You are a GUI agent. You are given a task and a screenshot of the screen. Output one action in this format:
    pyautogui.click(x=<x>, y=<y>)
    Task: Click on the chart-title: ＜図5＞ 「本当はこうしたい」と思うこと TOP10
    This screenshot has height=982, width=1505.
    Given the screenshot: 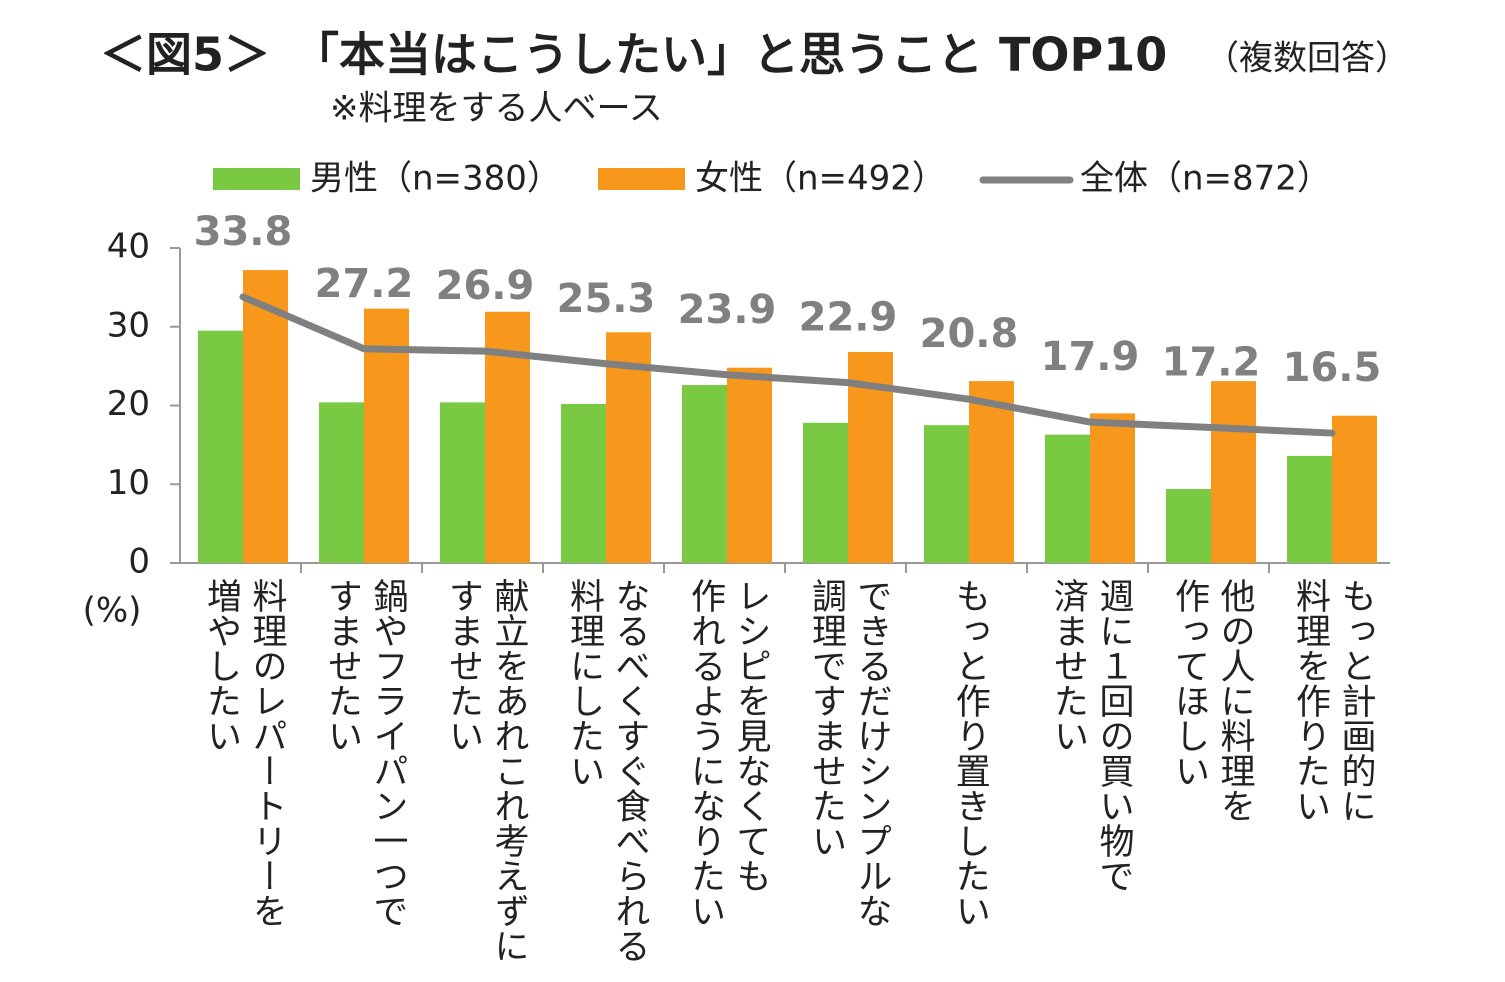 What is the action you would take?
    pyautogui.click(x=633, y=55)
    